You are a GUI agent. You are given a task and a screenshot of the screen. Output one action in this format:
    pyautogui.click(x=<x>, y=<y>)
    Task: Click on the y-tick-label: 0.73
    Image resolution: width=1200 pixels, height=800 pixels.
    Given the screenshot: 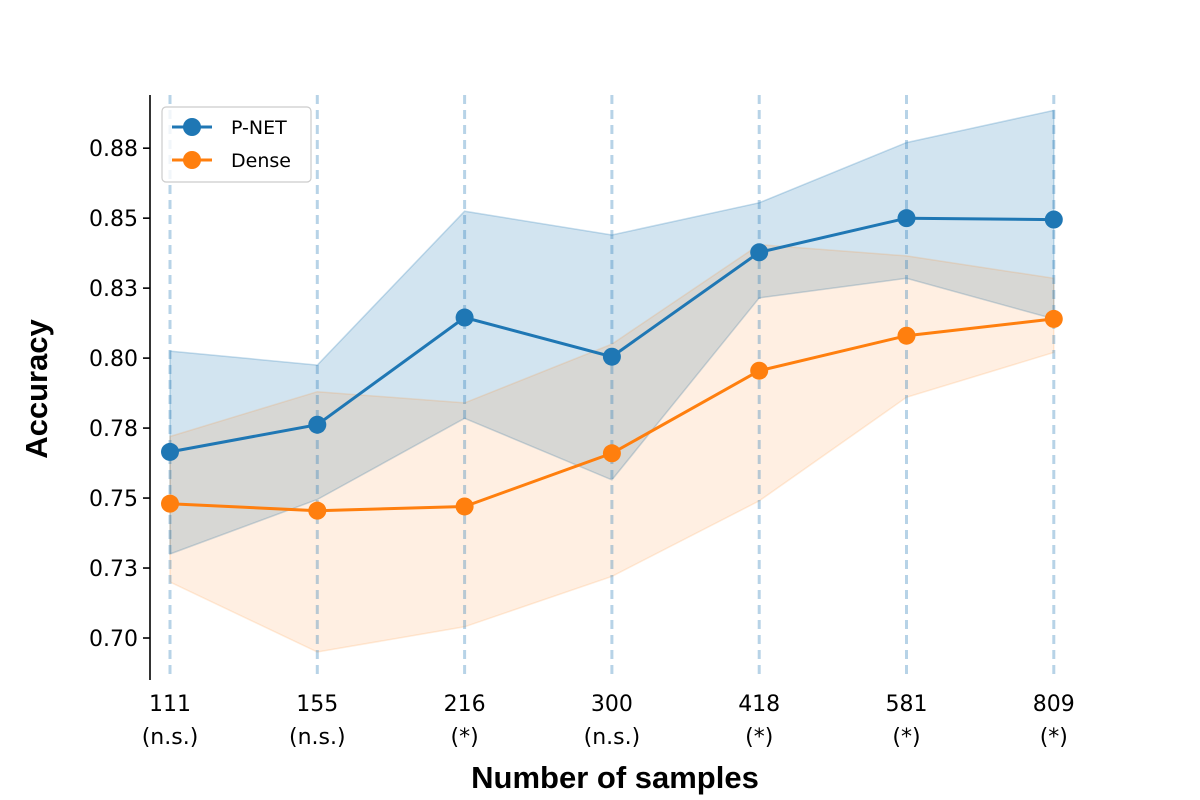 What is the action you would take?
    pyautogui.click(x=113, y=569)
    